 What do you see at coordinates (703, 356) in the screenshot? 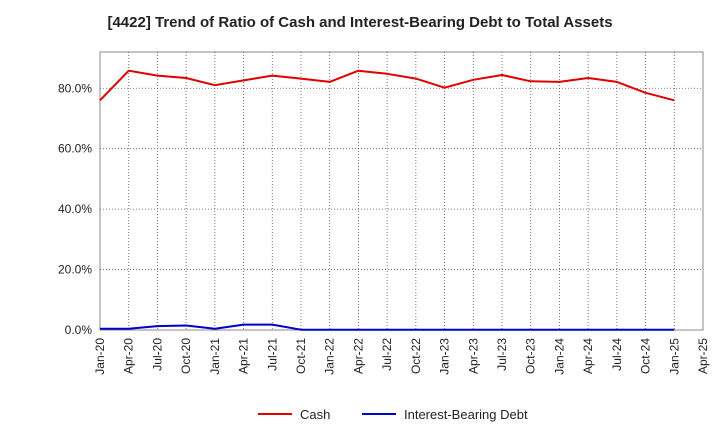
I see `x-tick-label: Apr-25` at bounding box center [703, 356].